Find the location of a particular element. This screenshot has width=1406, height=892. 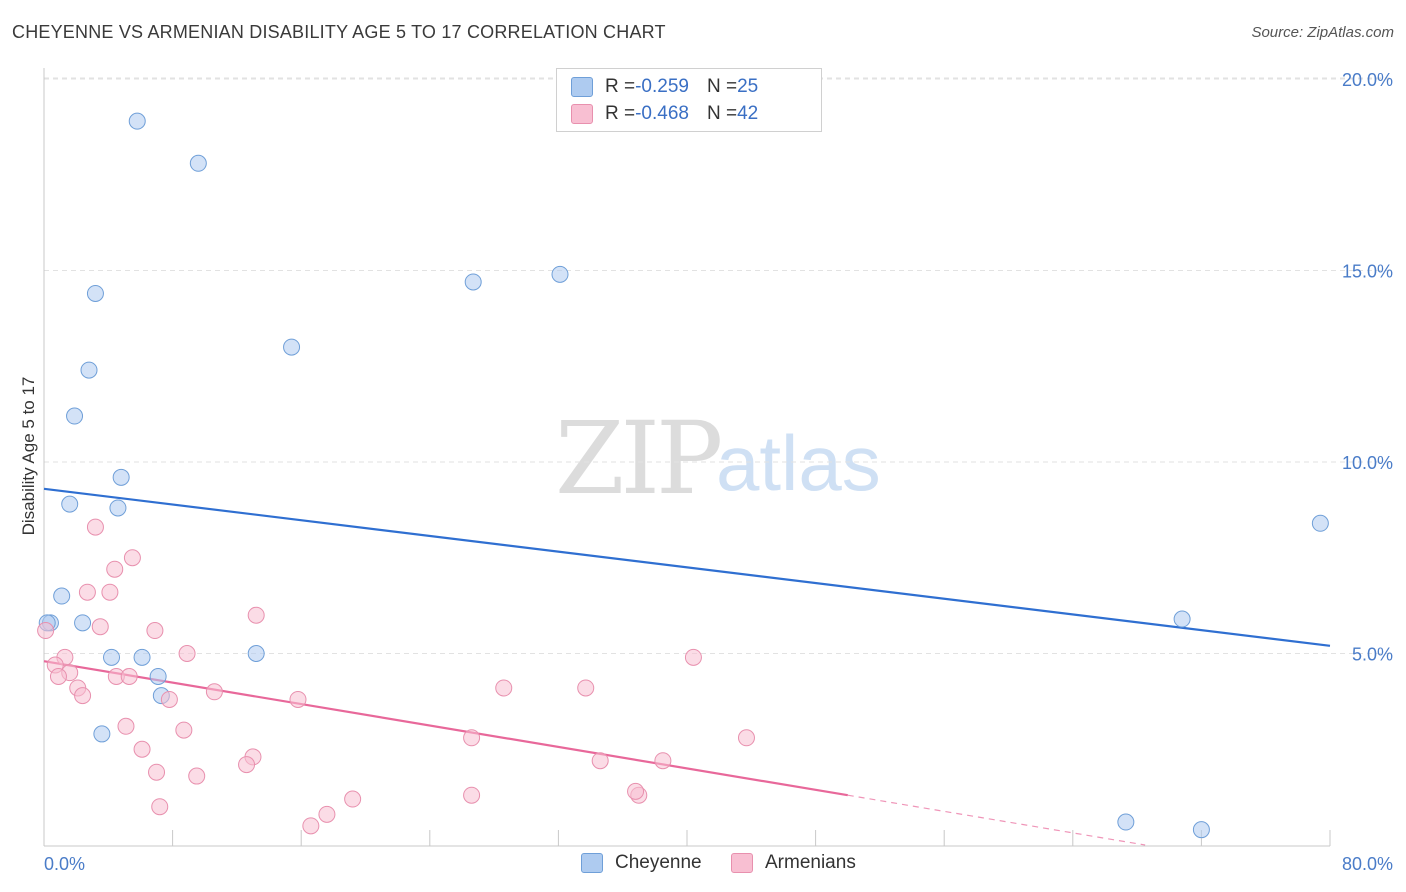

legend-label-armenians: Armenians is located at coordinates (810, 862).